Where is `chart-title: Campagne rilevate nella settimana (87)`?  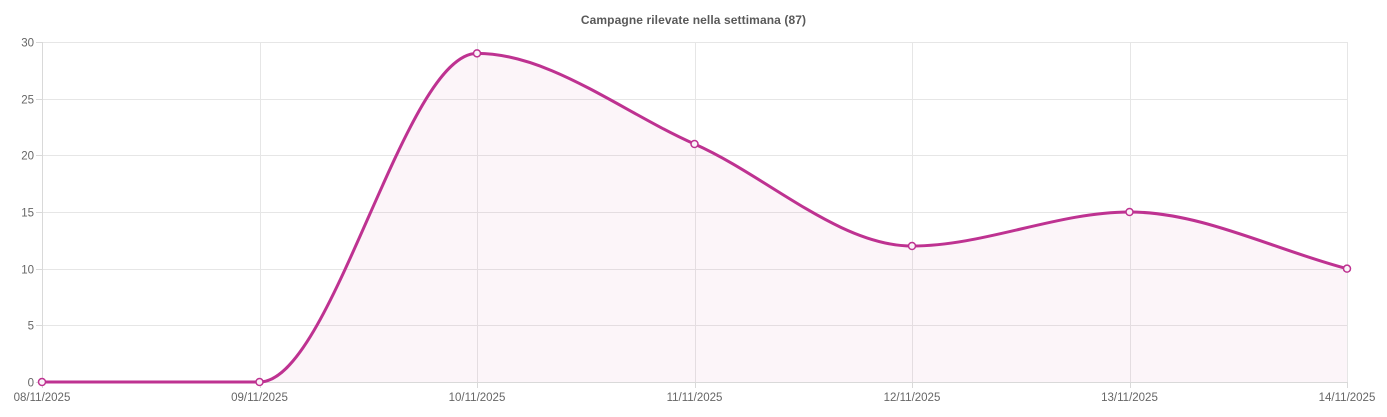 chart-title: Campagne rilevate nella settimana (87) is located at coordinates (693, 20).